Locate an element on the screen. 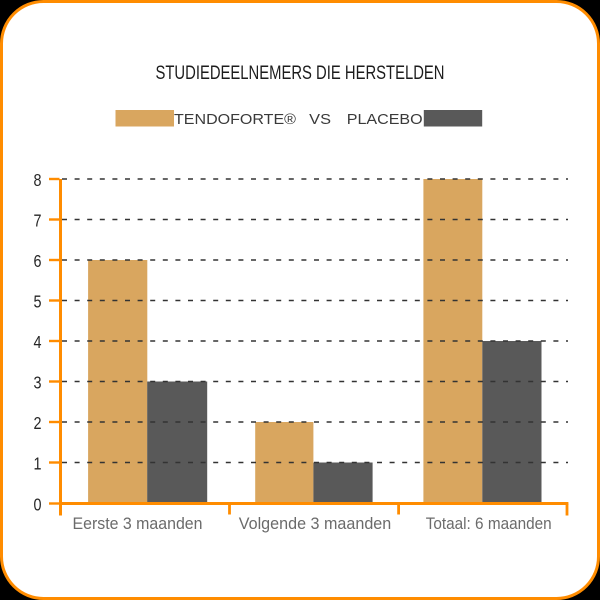 The image size is (600, 600). svg-text: Volgende 3 maanden is located at coordinates (315, 523).